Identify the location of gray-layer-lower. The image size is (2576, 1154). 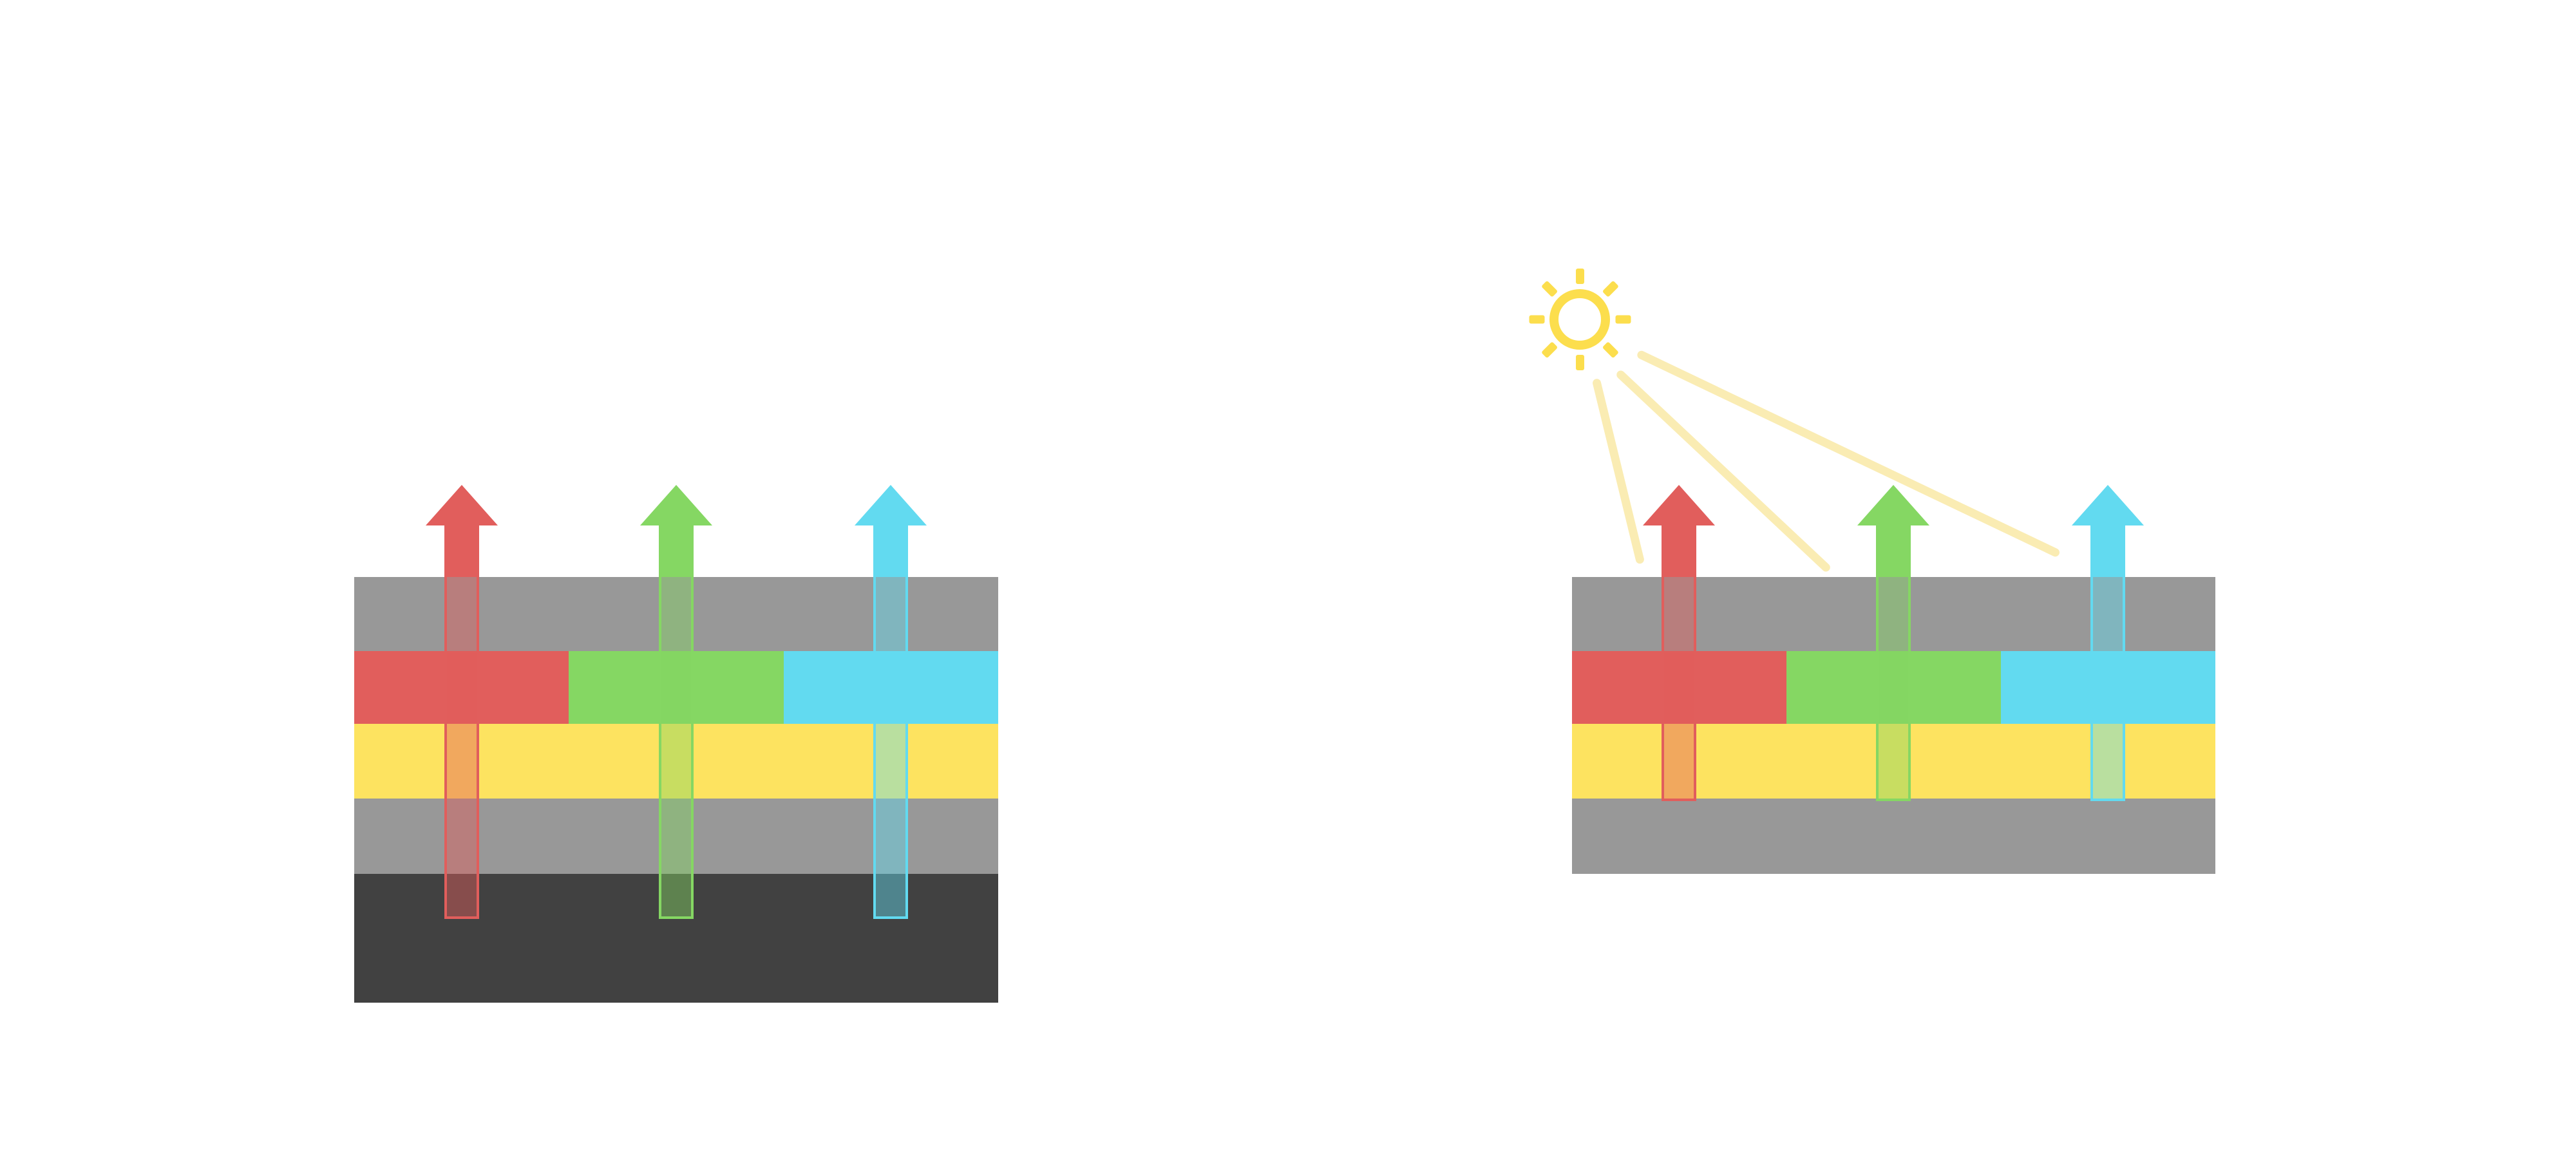
(676, 837).